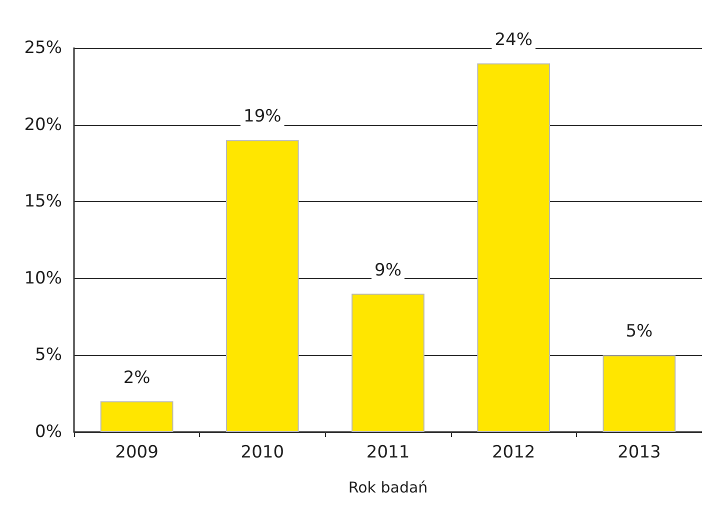  What do you see at coordinates (513, 40) in the screenshot?
I see `data-label: 24%` at bounding box center [513, 40].